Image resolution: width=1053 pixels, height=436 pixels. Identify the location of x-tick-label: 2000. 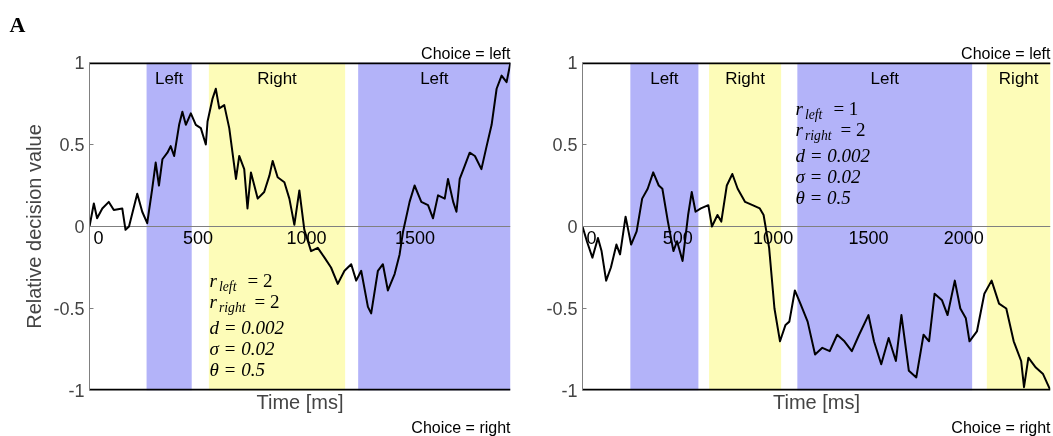
(963, 237).